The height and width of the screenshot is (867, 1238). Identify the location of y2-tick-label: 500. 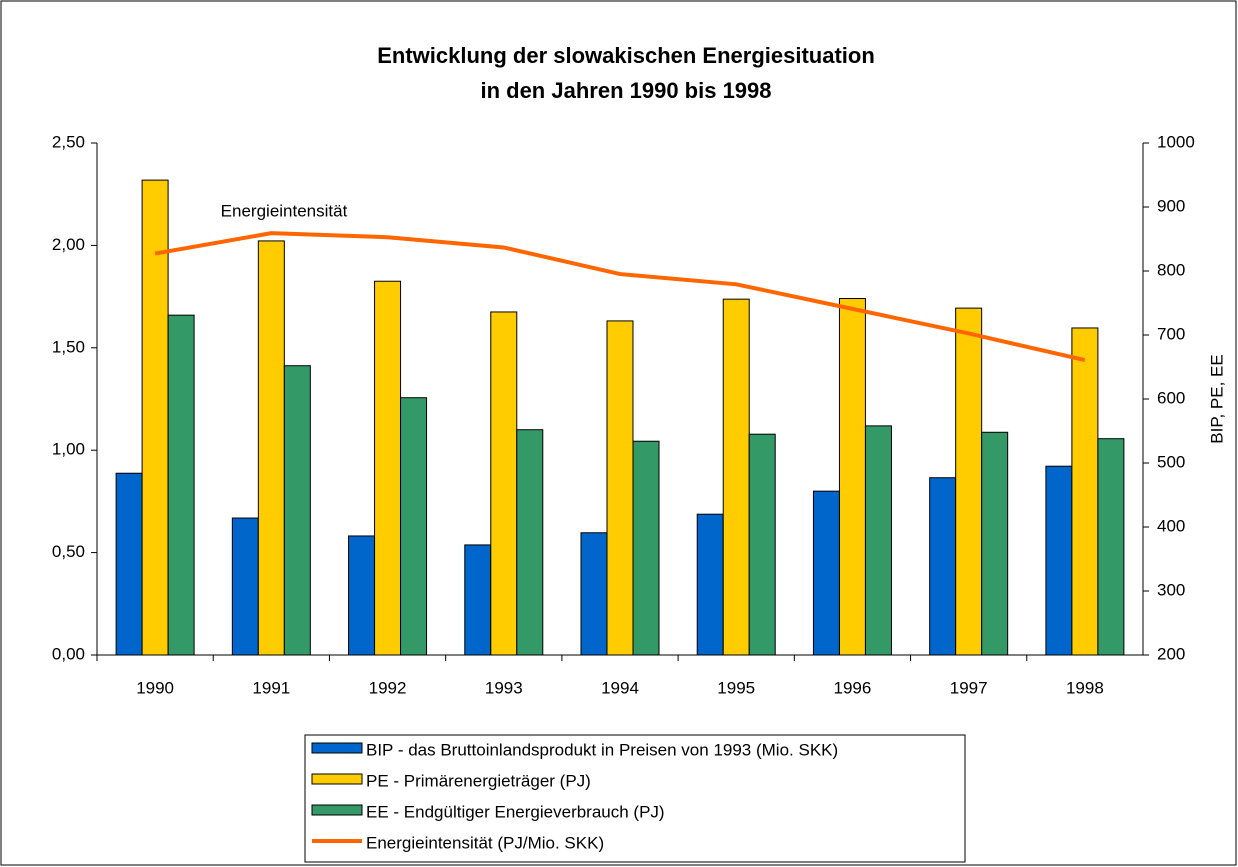
(1171, 461).